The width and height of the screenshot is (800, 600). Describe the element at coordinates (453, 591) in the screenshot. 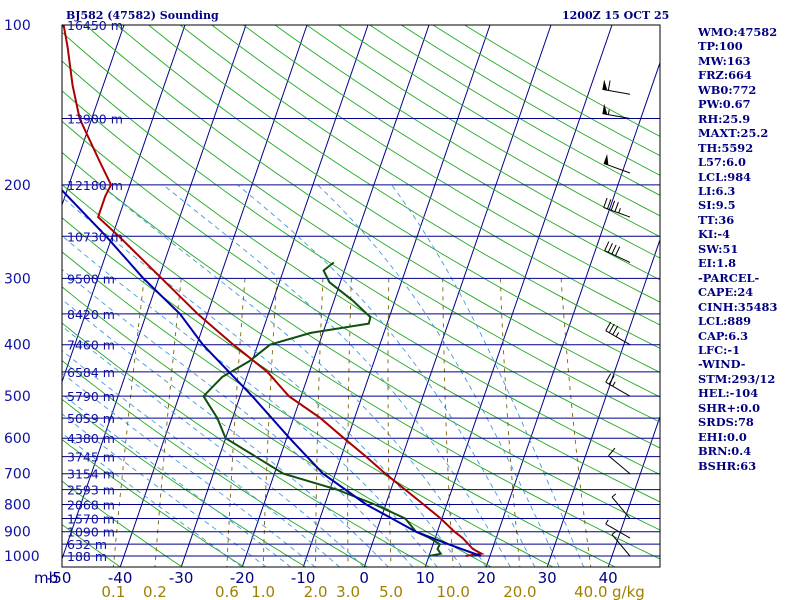

I see `mixing-ratio-label: 10.0` at that location.